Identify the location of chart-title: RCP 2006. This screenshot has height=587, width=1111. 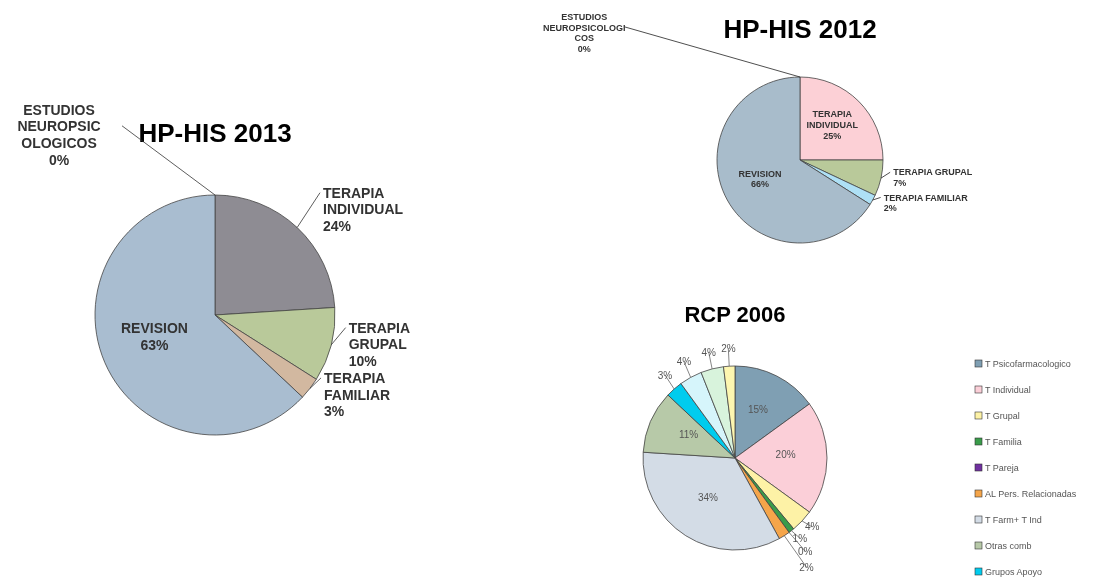
(735, 314).